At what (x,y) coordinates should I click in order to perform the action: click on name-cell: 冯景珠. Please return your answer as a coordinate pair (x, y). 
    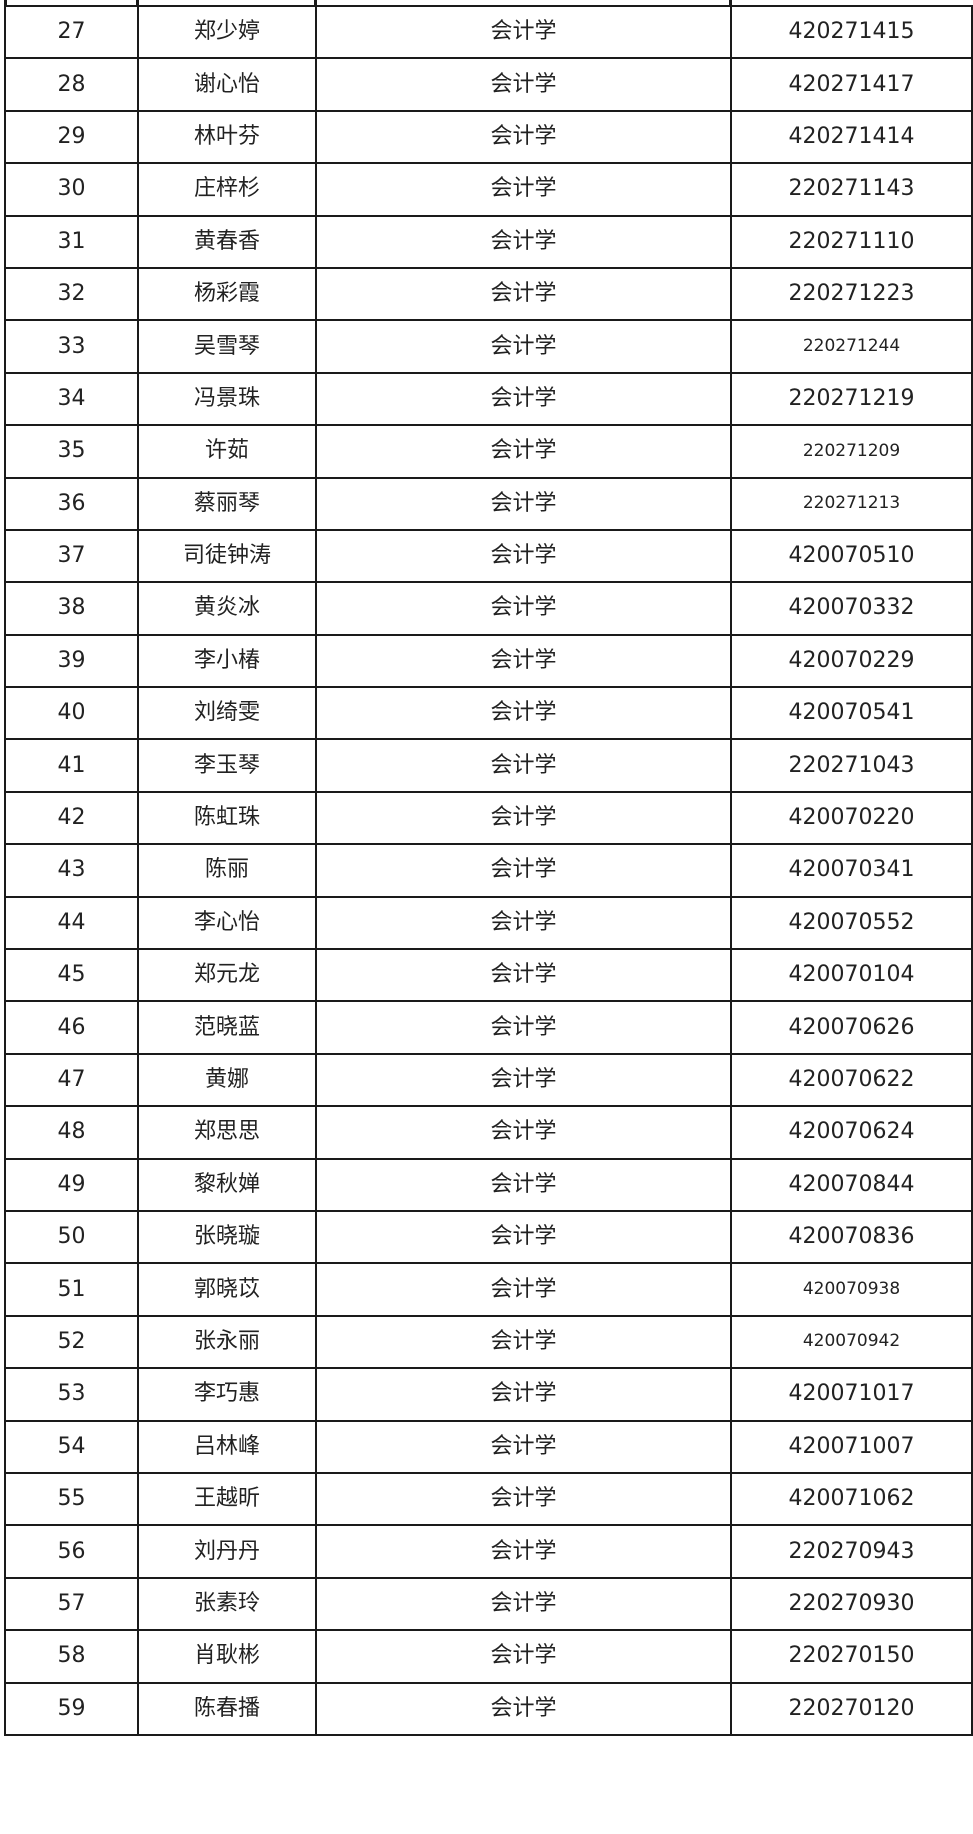
    Looking at the image, I should click on (227, 399).